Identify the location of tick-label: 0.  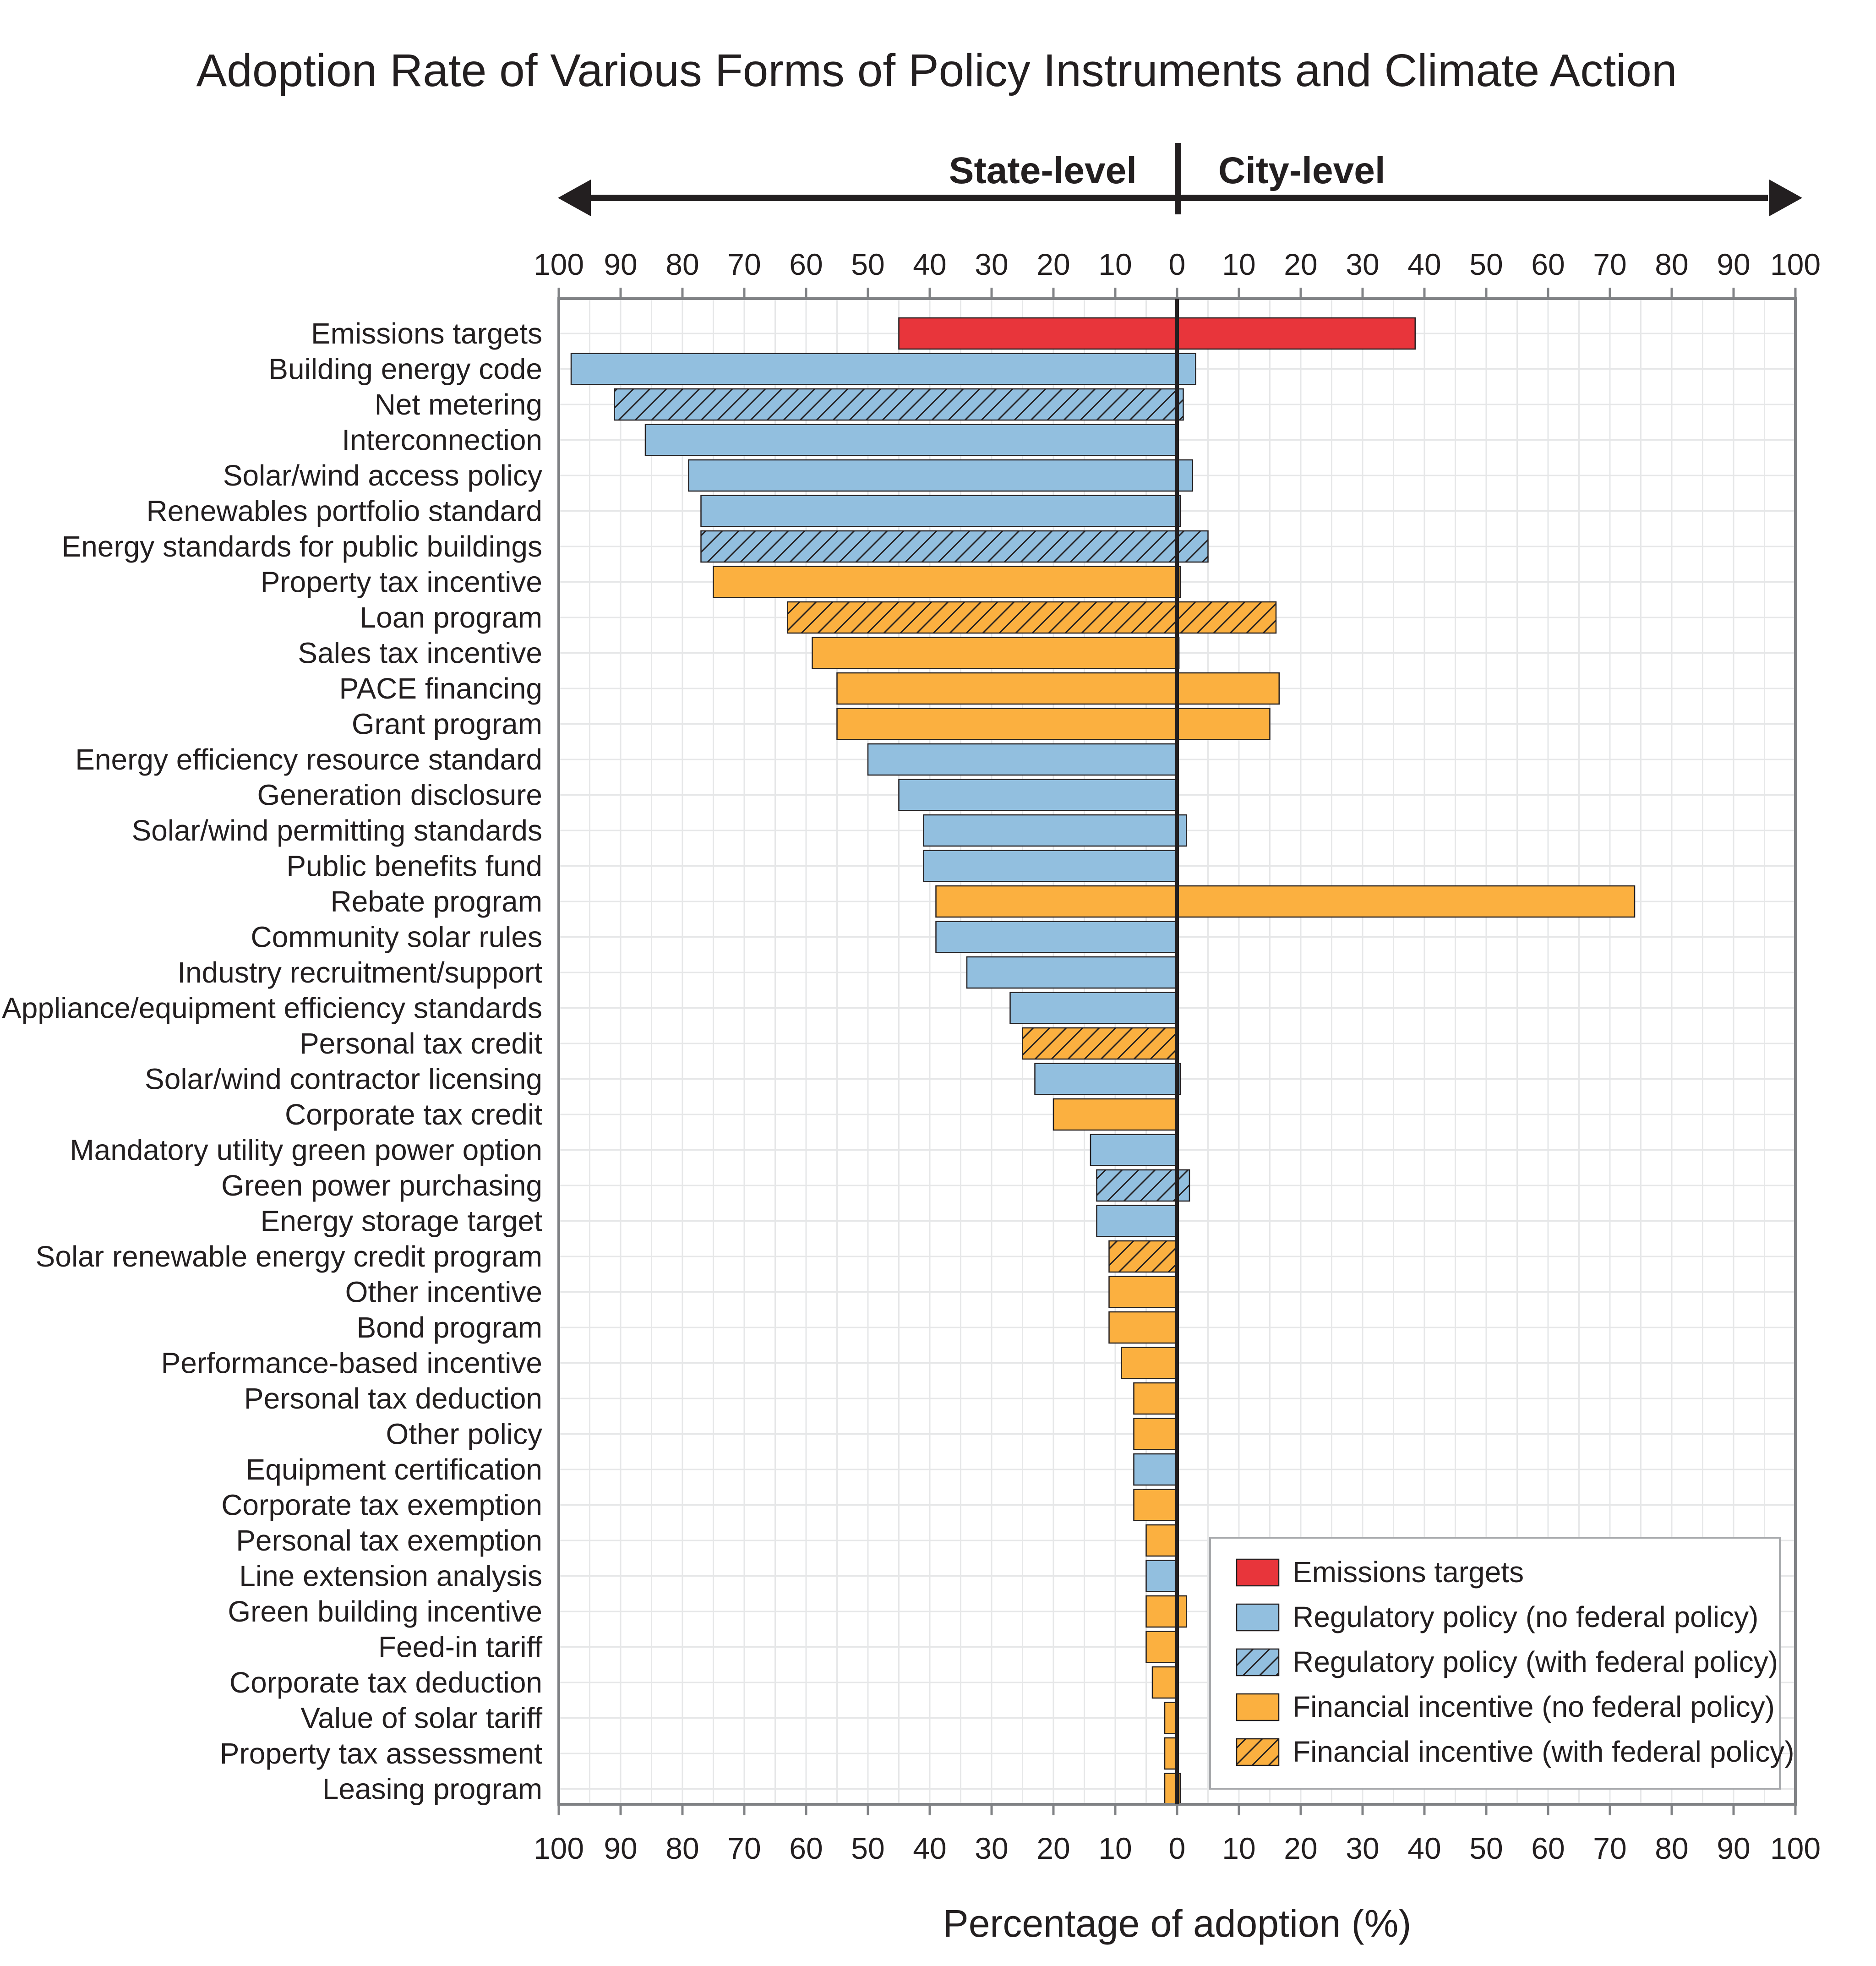
(1177, 1848).